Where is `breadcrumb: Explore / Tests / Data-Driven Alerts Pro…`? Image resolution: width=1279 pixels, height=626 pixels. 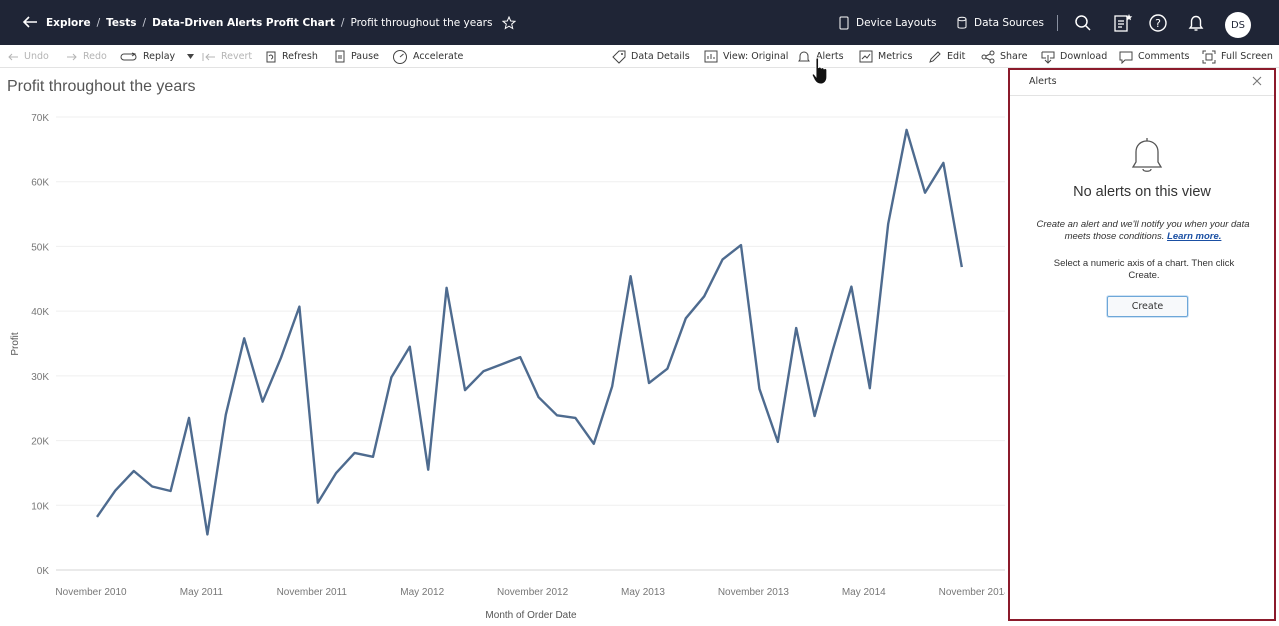 breadcrumb: Explore / Tests / Data-Driven Alerts Pro… is located at coordinates (281, 23).